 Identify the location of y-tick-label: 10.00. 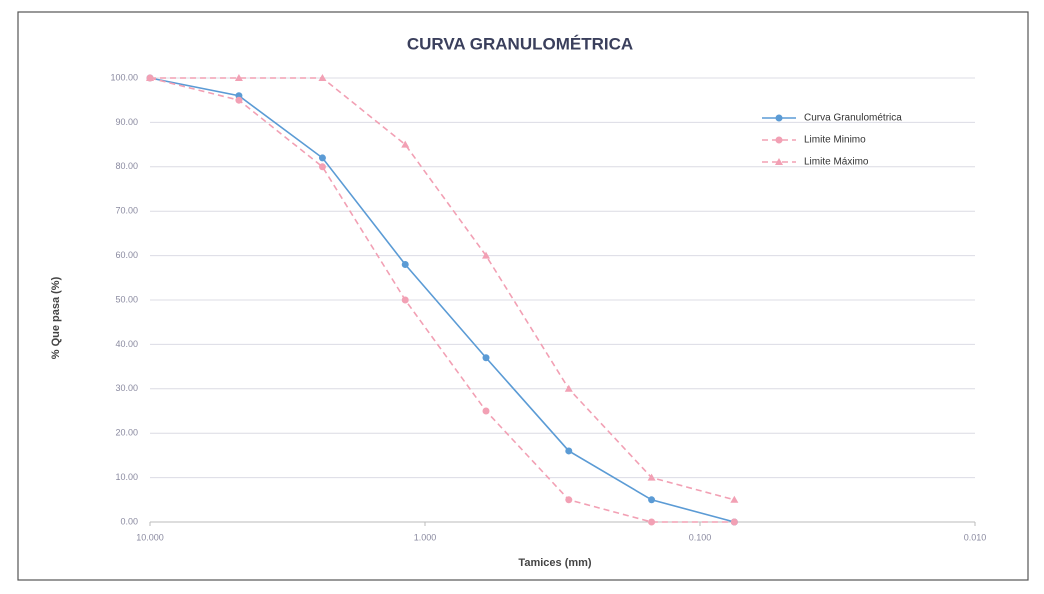
(126, 477).